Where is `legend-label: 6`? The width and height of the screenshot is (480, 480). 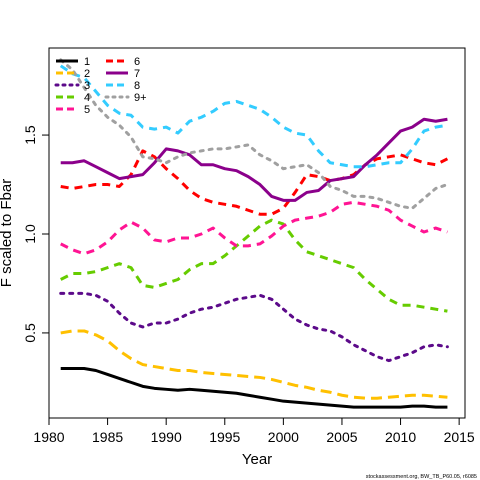 legend-label: 6 is located at coordinates (137, 62).